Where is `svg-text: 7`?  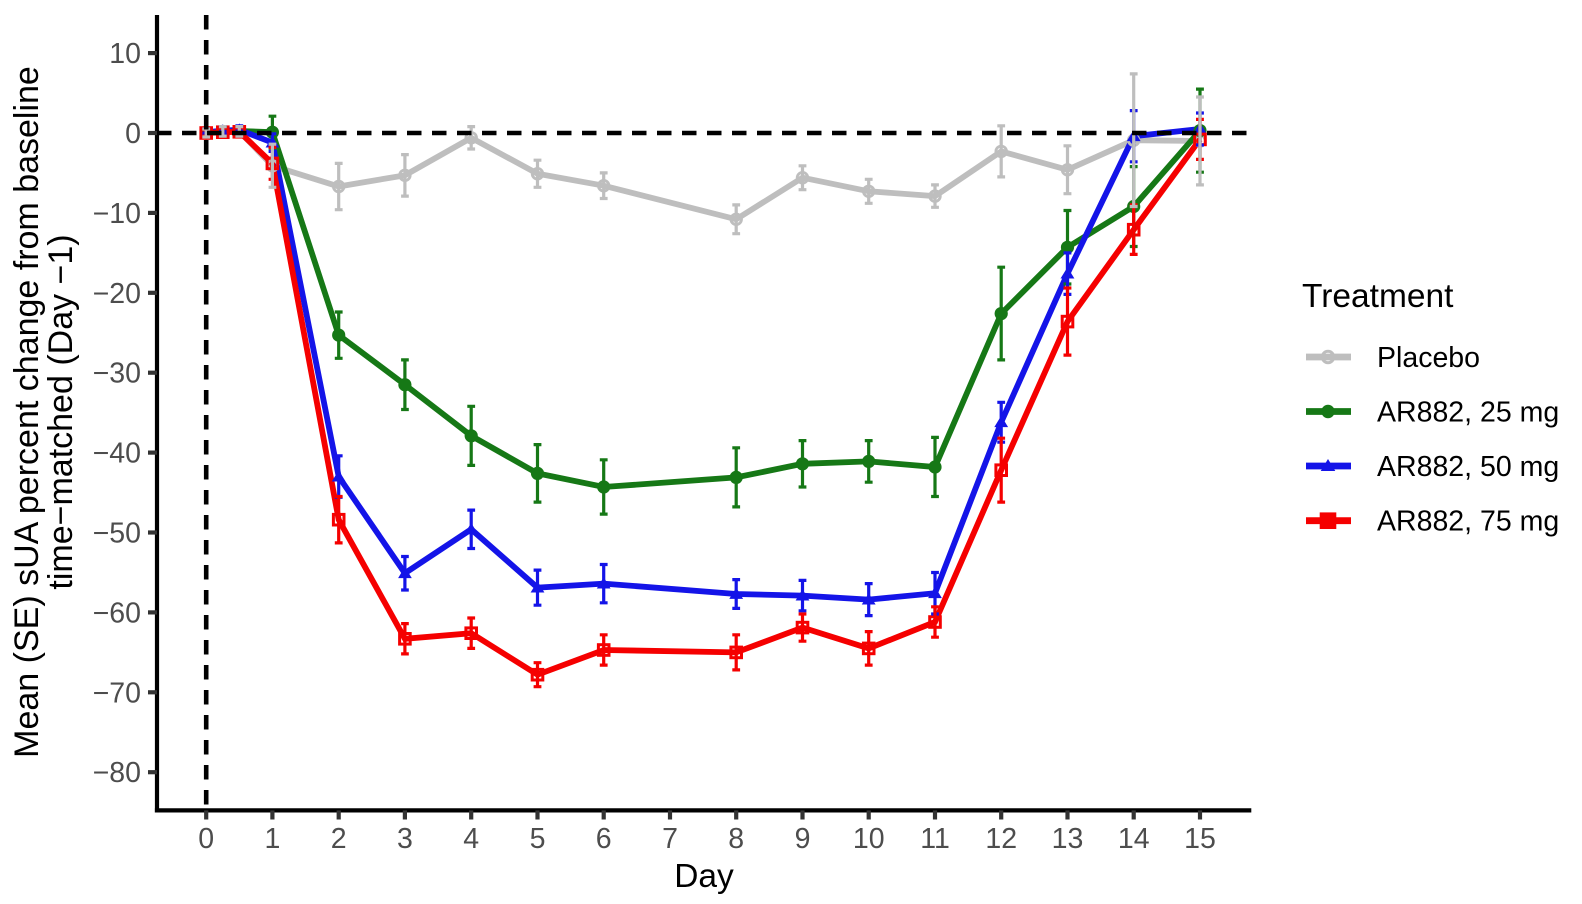 svg-text: 7 is located at coordinates (670, 839).